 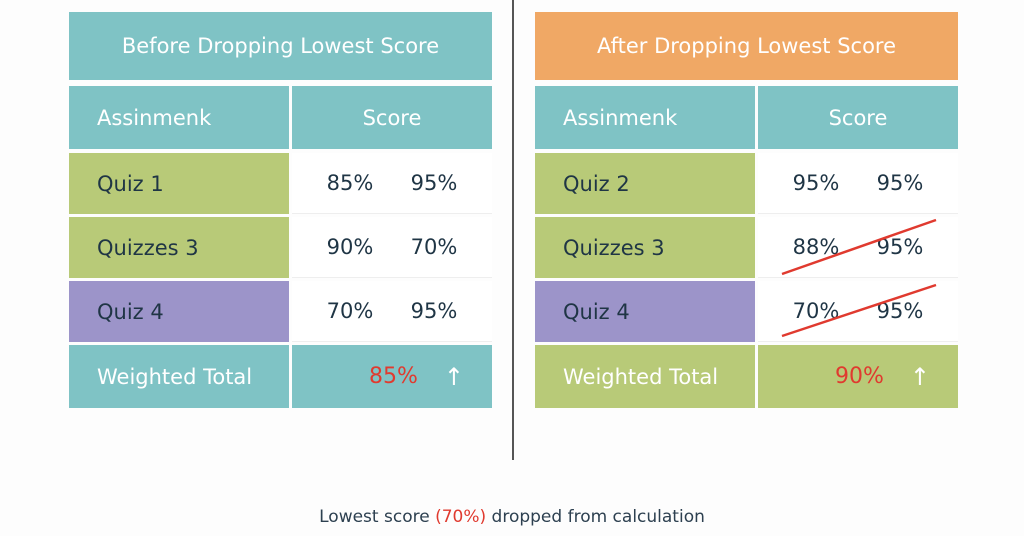 I want to click on score-cell: 88% 95%, so click(x=858, y=247).